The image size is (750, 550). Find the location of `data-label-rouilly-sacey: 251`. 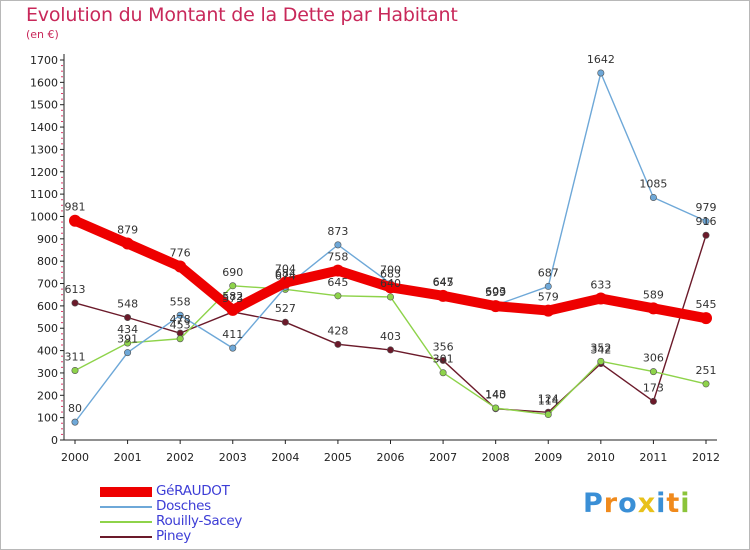

data-label-rouilly-sacey: 251 is located at coordinates (706, 370).